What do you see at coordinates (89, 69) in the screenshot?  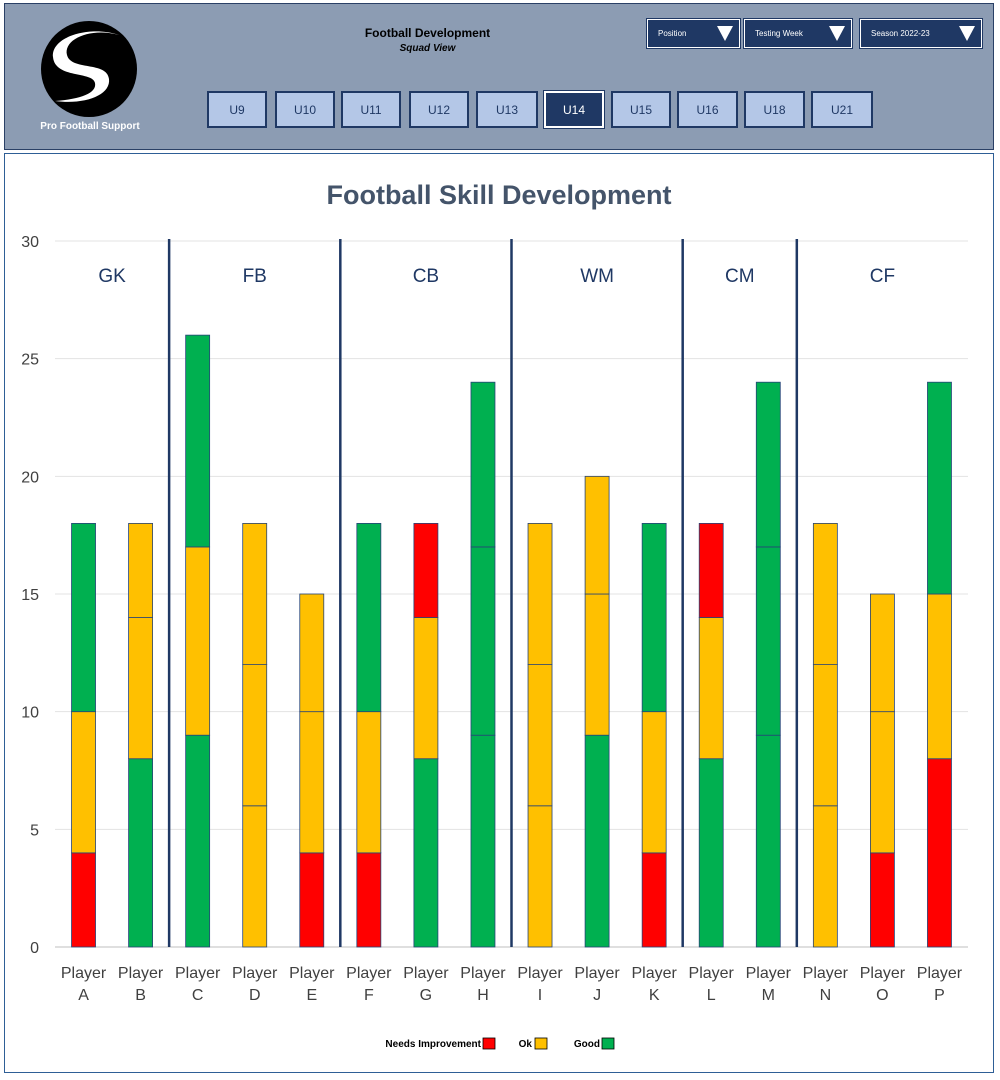 I see `logo-emblem` at bounding box center [89, 69].